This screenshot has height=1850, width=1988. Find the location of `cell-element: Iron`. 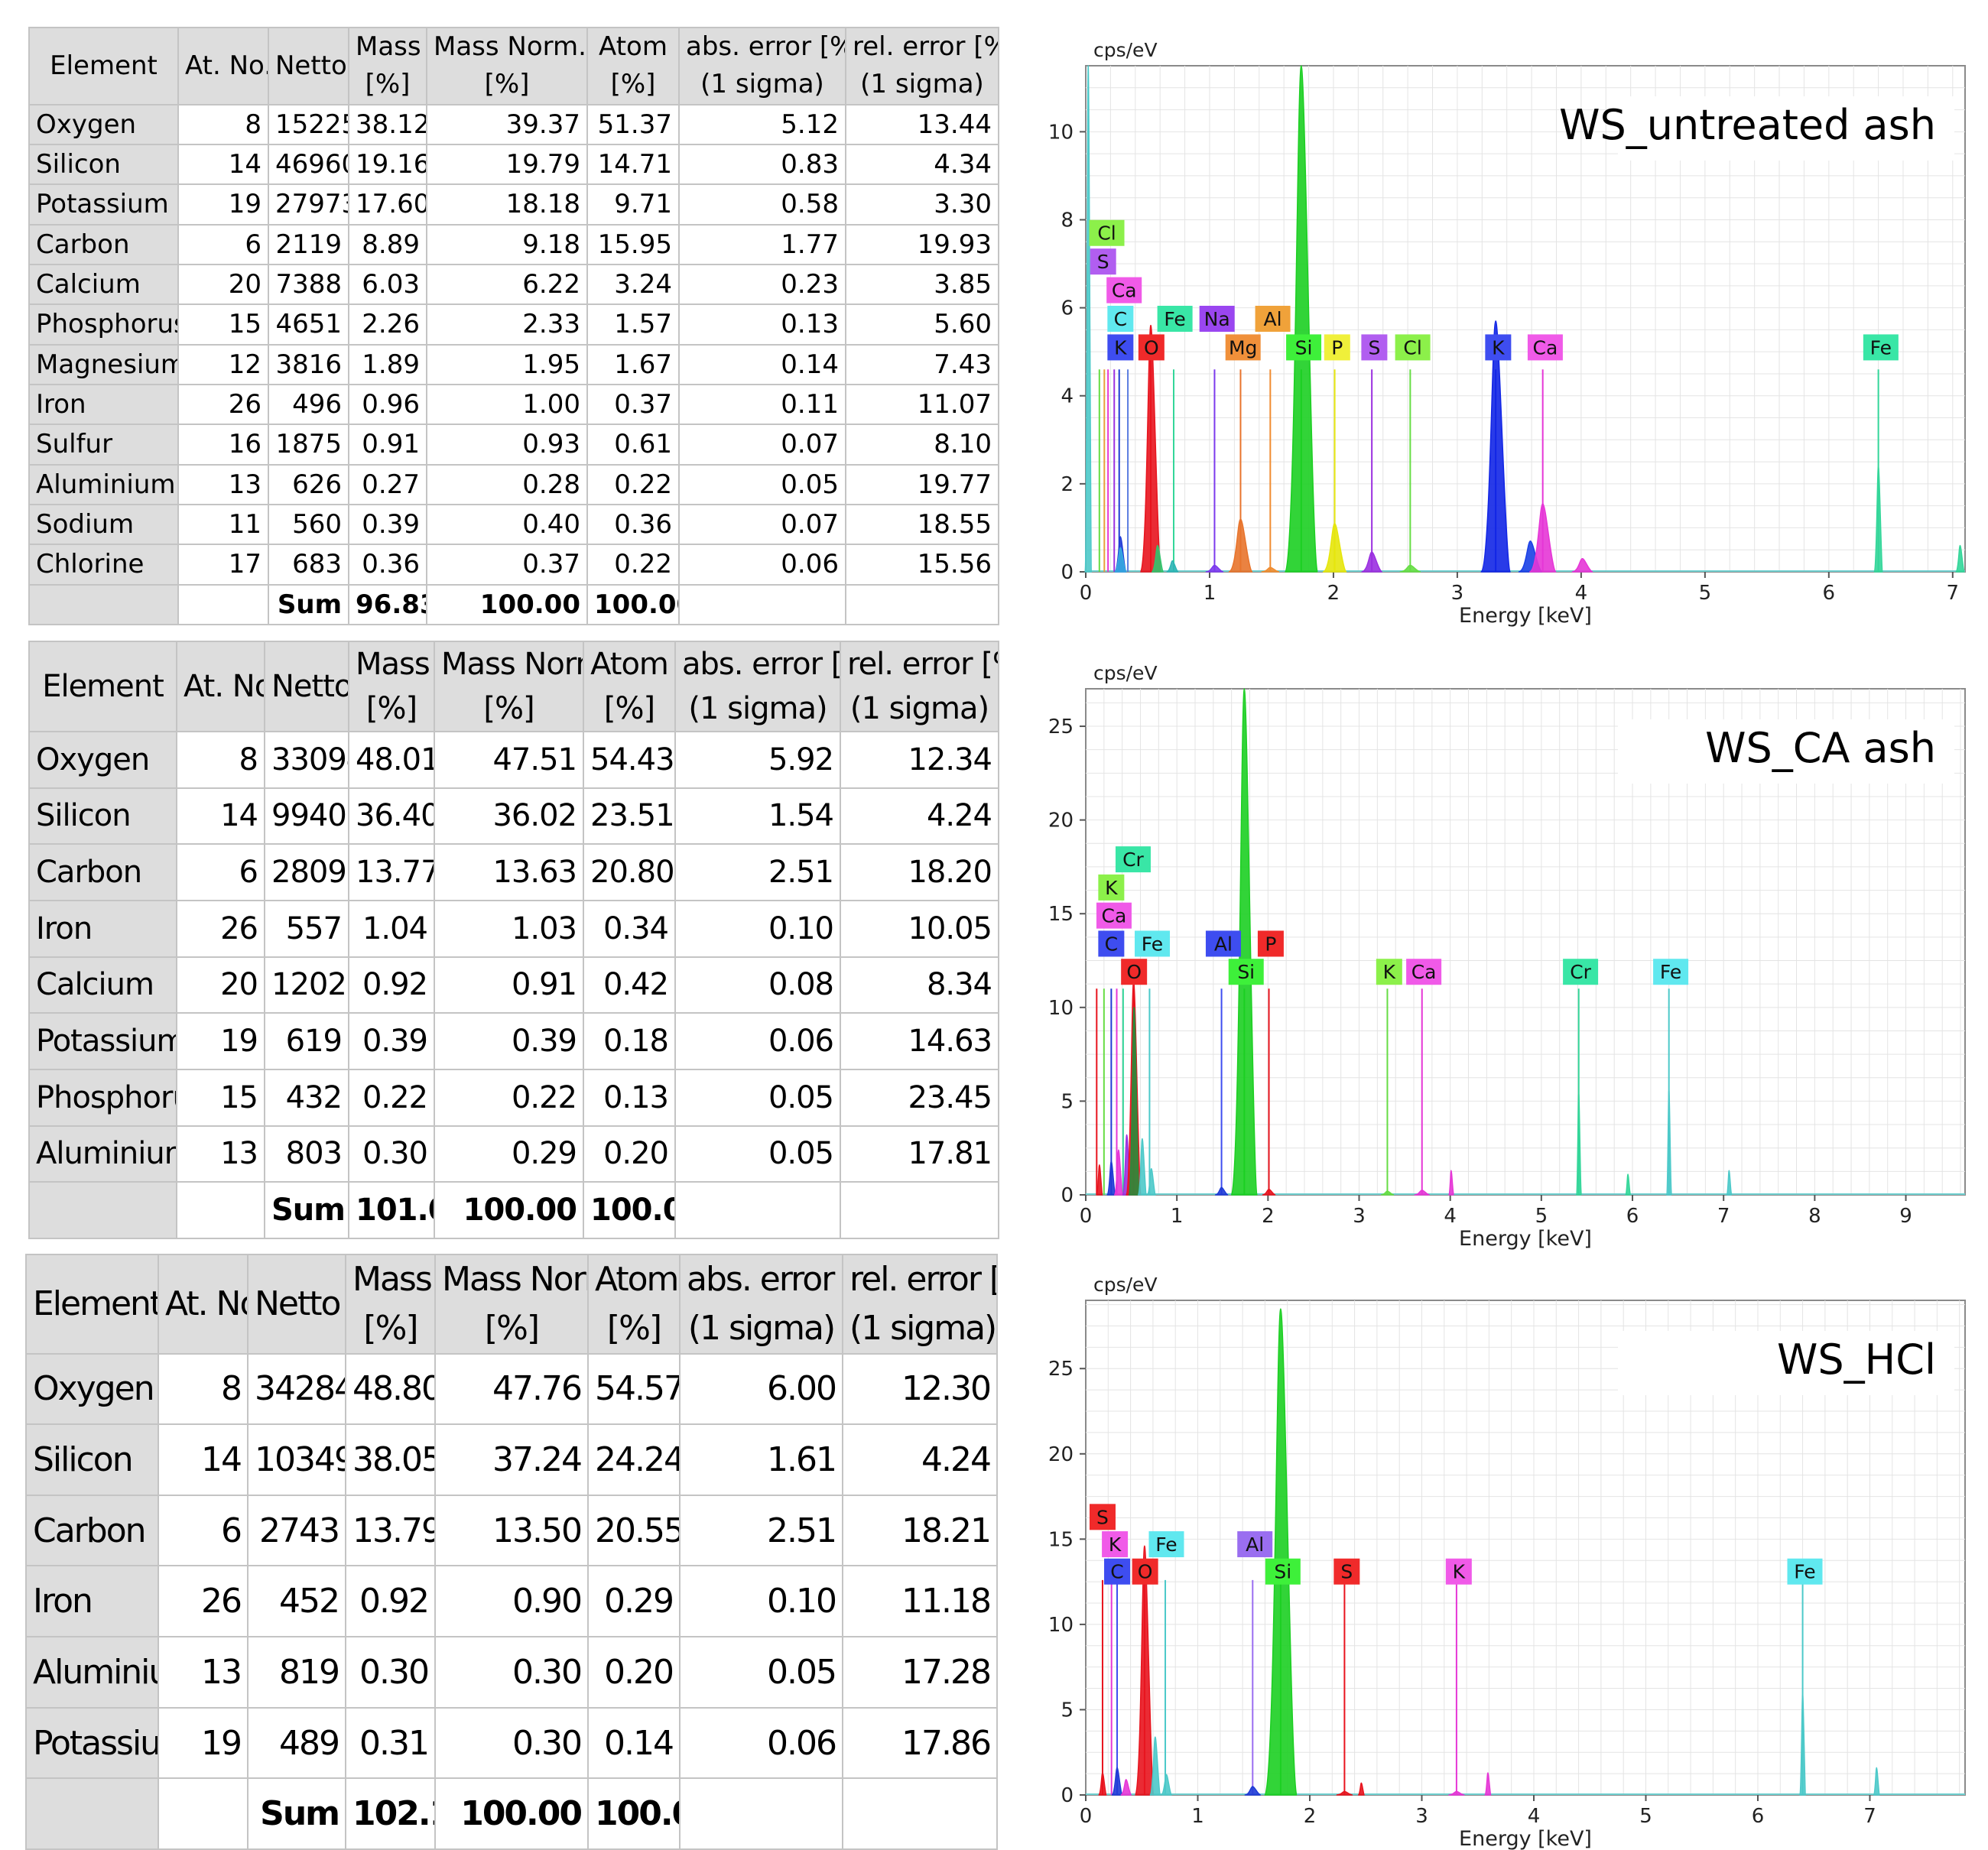

cell-element: Iron is located at coordinates (102, 928).